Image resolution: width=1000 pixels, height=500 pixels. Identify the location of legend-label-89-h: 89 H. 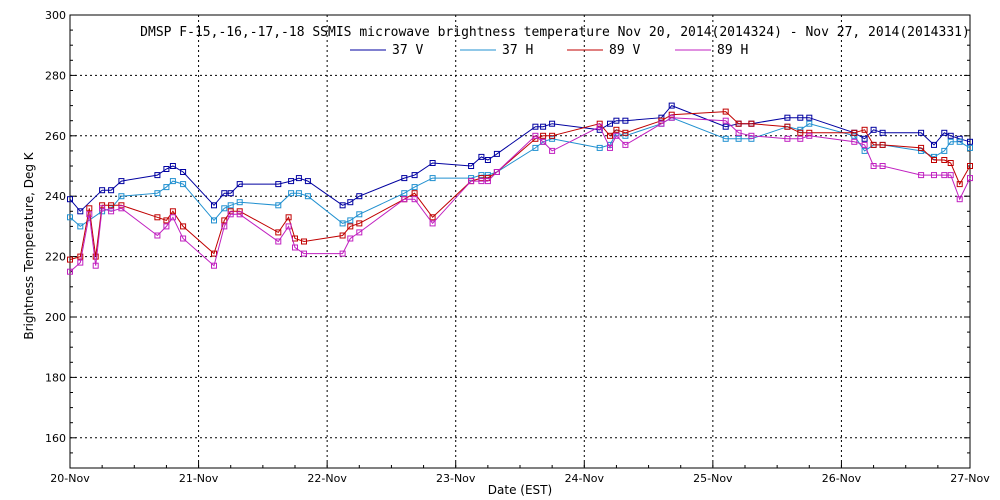
(732, 50).